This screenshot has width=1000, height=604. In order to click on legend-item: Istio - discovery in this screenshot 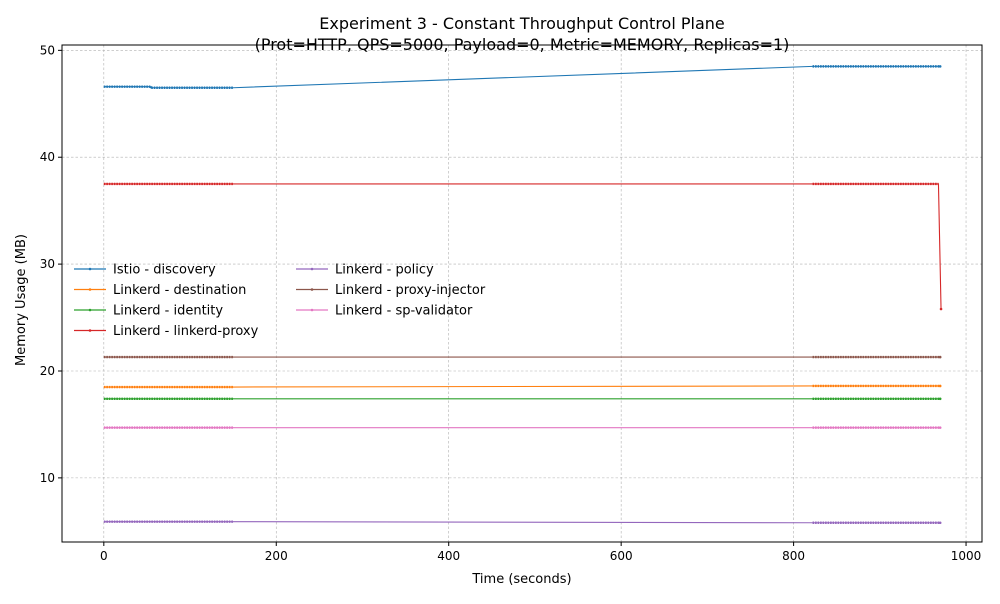, I will do `click(145, 270)`.